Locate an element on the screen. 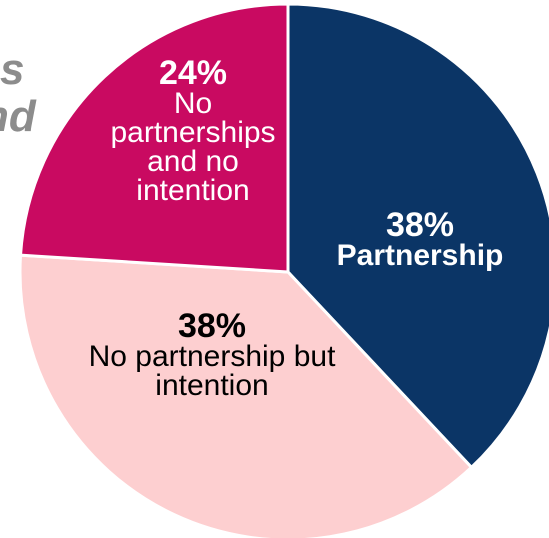  pie-percent-label: 24% is located at coordinates (193, 73).